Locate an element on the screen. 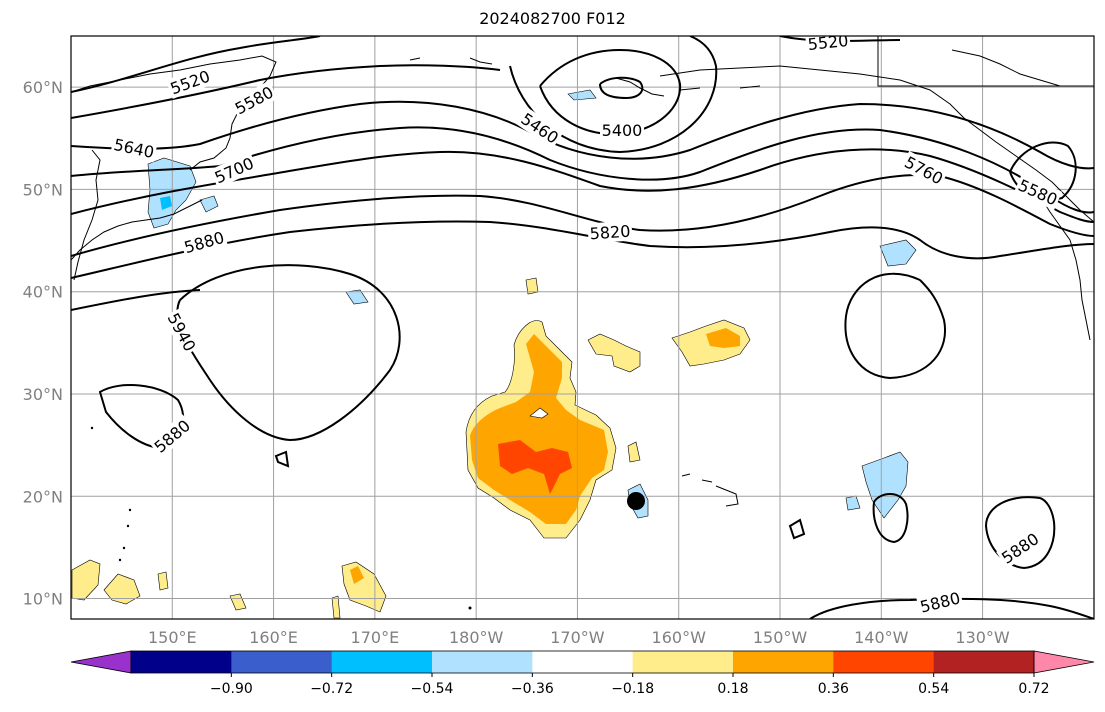 The width and height of the screenshot is (1105, 712). positive-anomaly-sw2 is located at coordinates (122, 589).